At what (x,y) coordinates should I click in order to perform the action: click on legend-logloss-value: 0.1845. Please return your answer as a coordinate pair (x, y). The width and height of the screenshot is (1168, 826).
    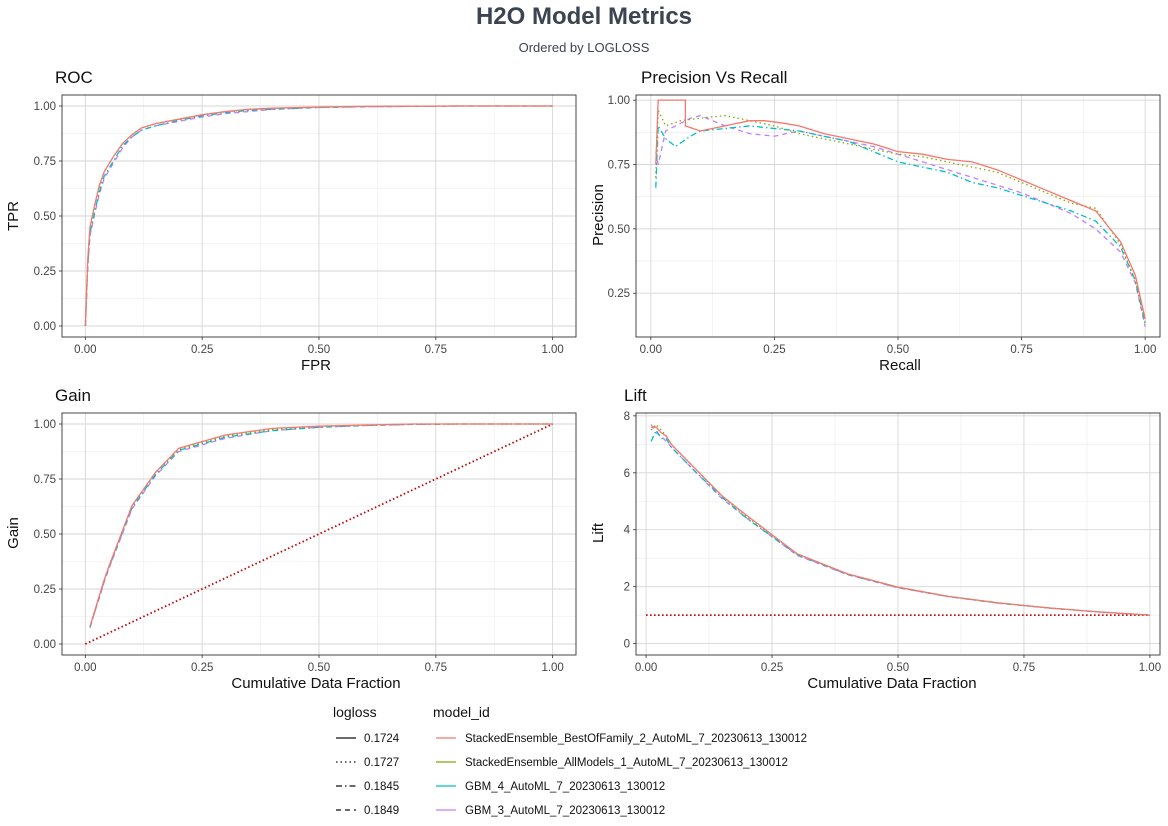
    Looking at the image, I should click on (381, 787).